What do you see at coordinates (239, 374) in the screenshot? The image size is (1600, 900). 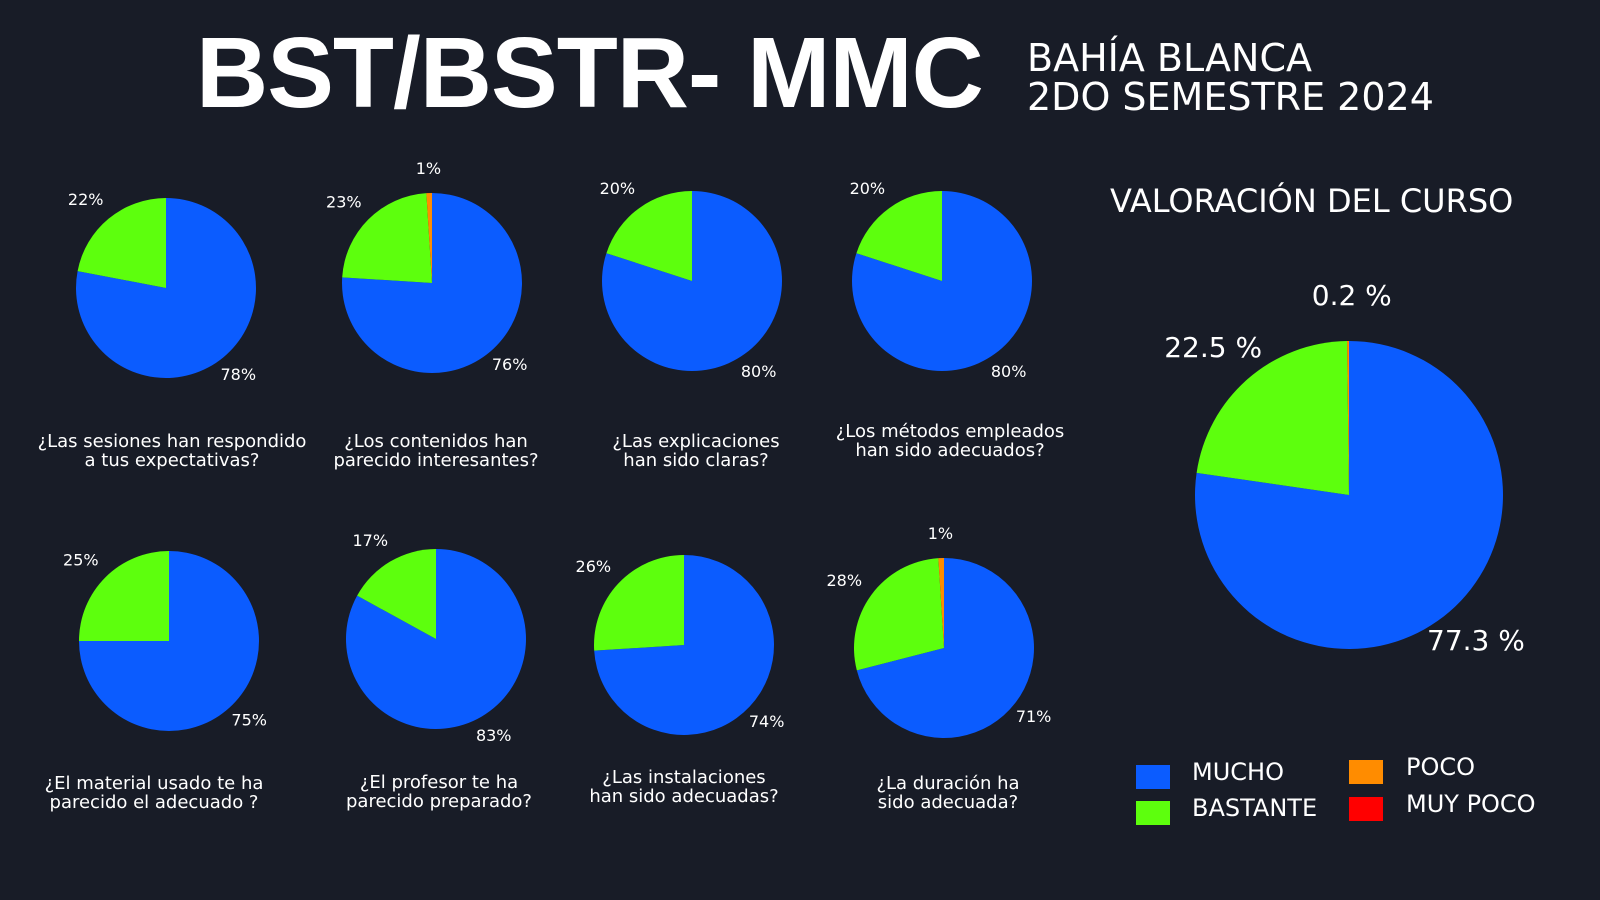 I see `slice-label-mucho: 78%` at bounding box center [239, 374].